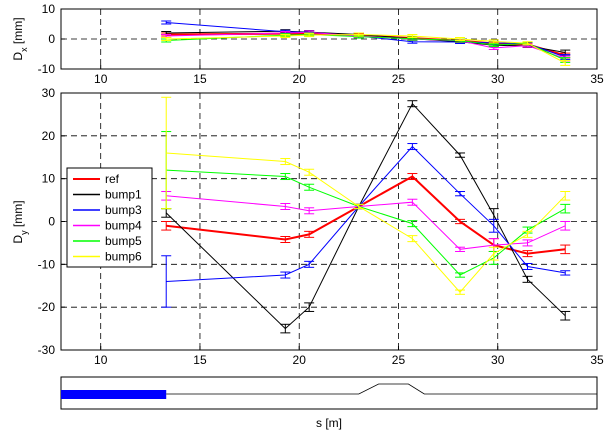  Describe the element at coordinates (101, 360) in the screenshot. I see `x-tick-label: 10` at that location.